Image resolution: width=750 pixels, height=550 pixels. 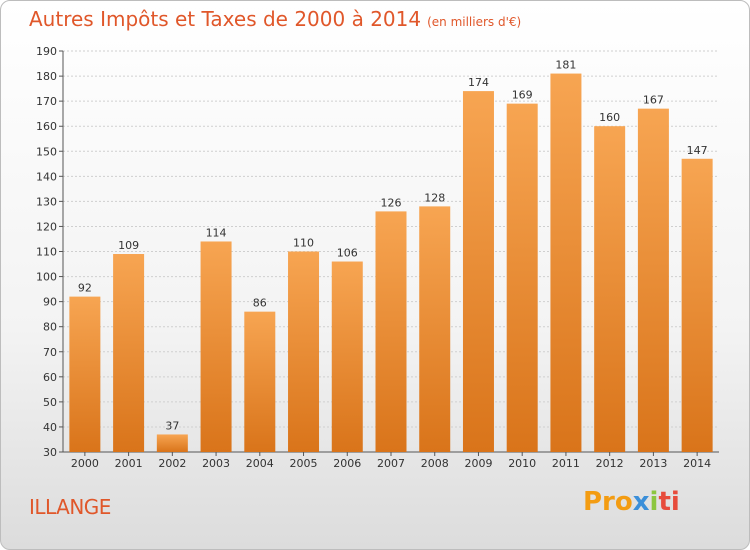 I want to click on y-tick-label: 50, so click(x=50, y=402).